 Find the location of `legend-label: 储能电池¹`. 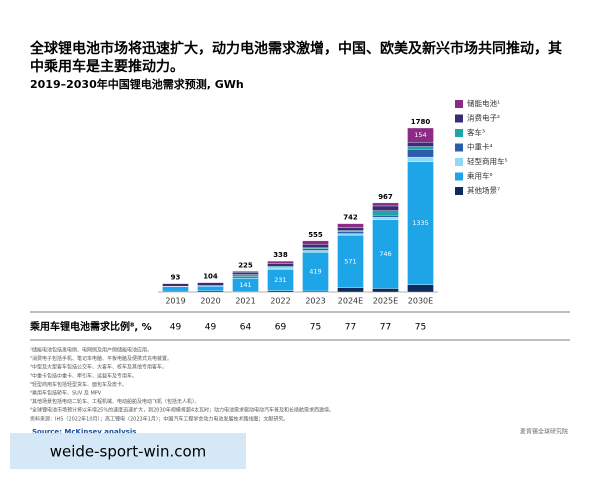

legend-label: 储能电池¹ is located at coordinates (483, 103).